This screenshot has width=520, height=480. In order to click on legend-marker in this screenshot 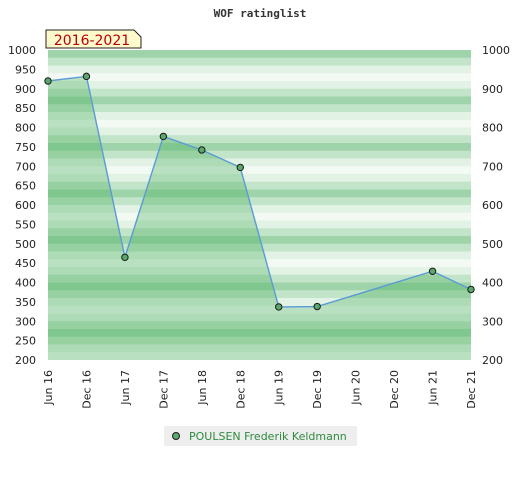, I will do `click(176, 436)`.